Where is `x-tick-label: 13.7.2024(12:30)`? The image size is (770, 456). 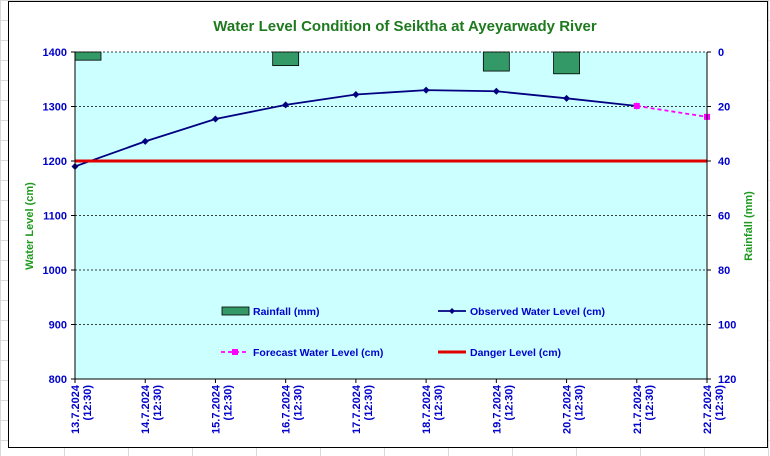
x-tick-label: 13.7.2024(12:30) is located at coordinates (82, 409).